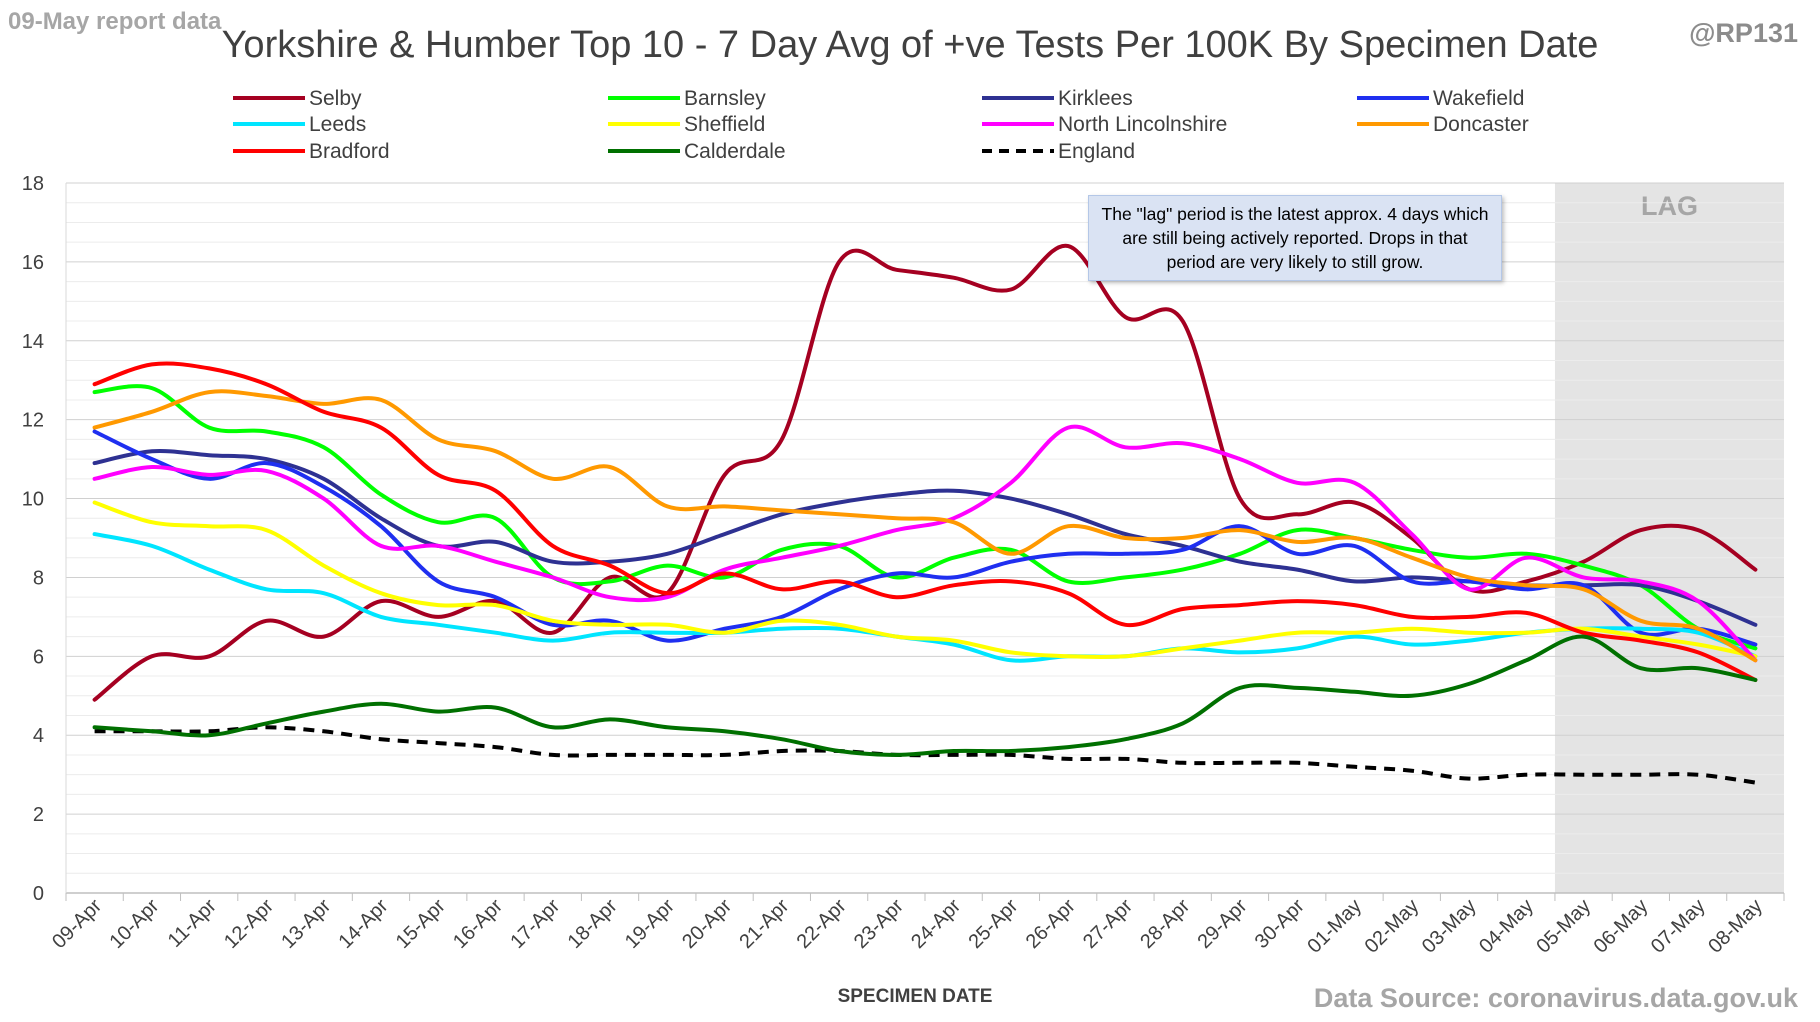  Describe the element at coordinates (38, 657) in the screenshot. I see `y-tick-label: 6` at that location.